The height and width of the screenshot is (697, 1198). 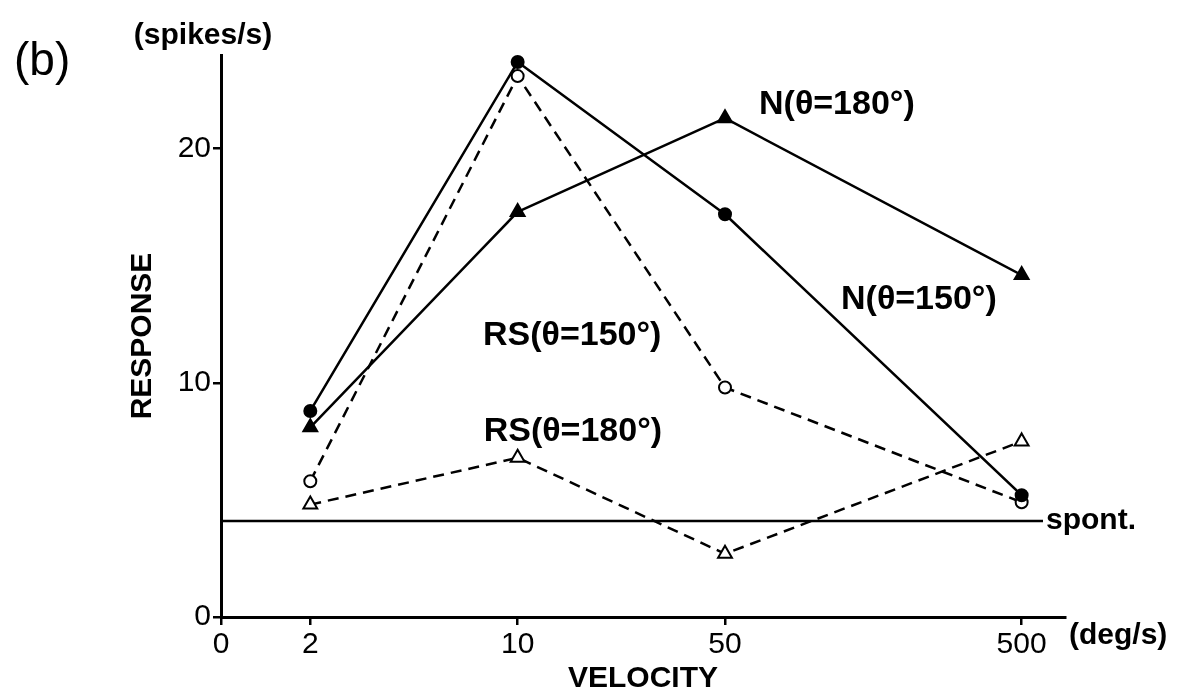 I want to click on x-axis-title: VELOCITY, so click(x=643, y=677).